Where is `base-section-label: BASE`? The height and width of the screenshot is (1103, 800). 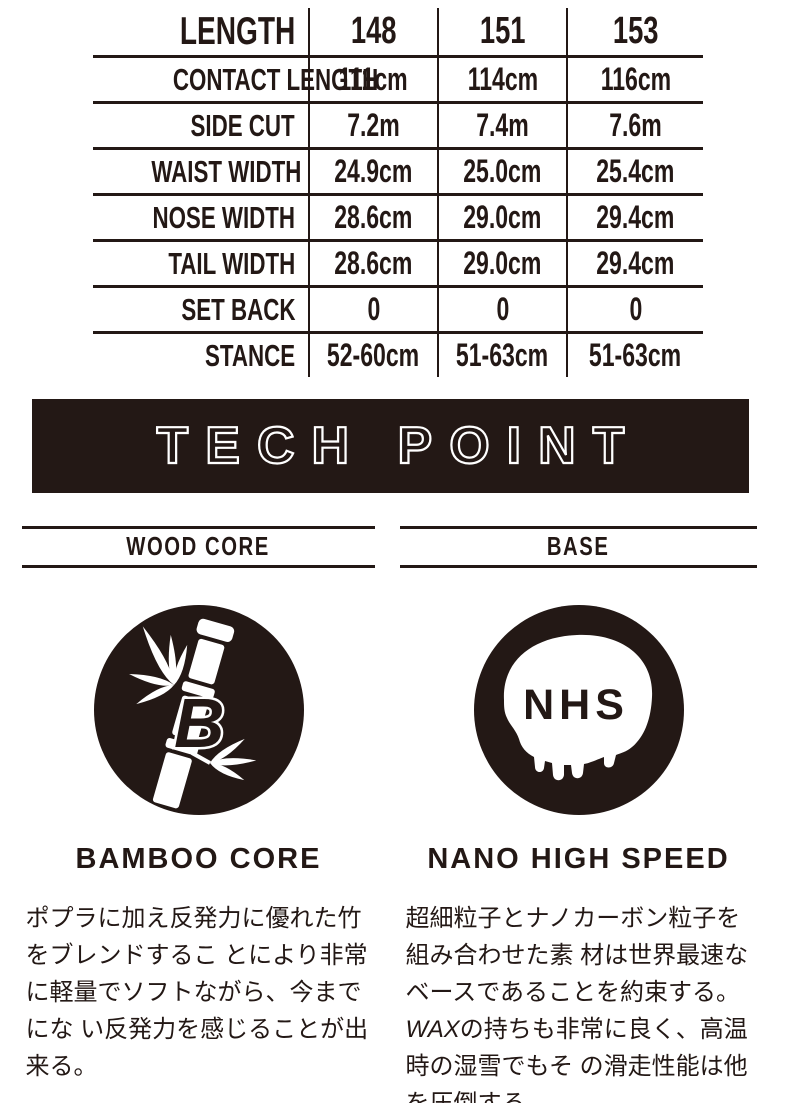
base-section-label: BASE is located at coordinates (578, 546).